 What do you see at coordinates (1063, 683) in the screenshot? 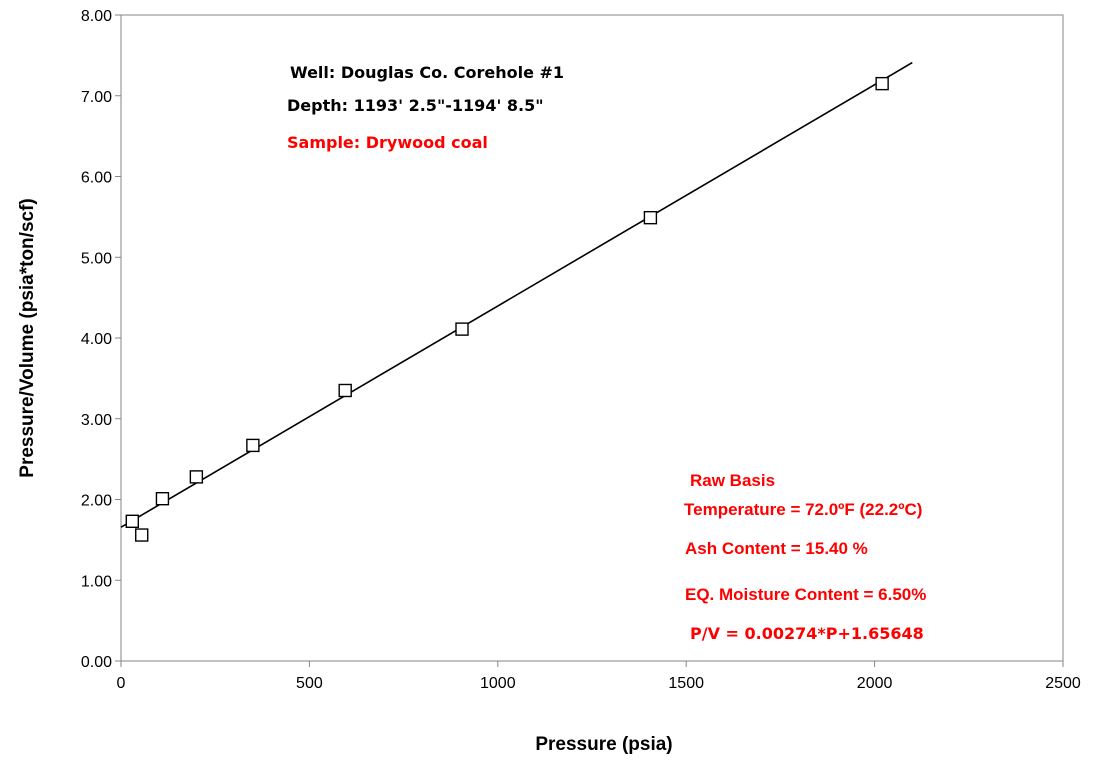
I see `x-tick-label: 2500` at bounding box center [1063, 683].